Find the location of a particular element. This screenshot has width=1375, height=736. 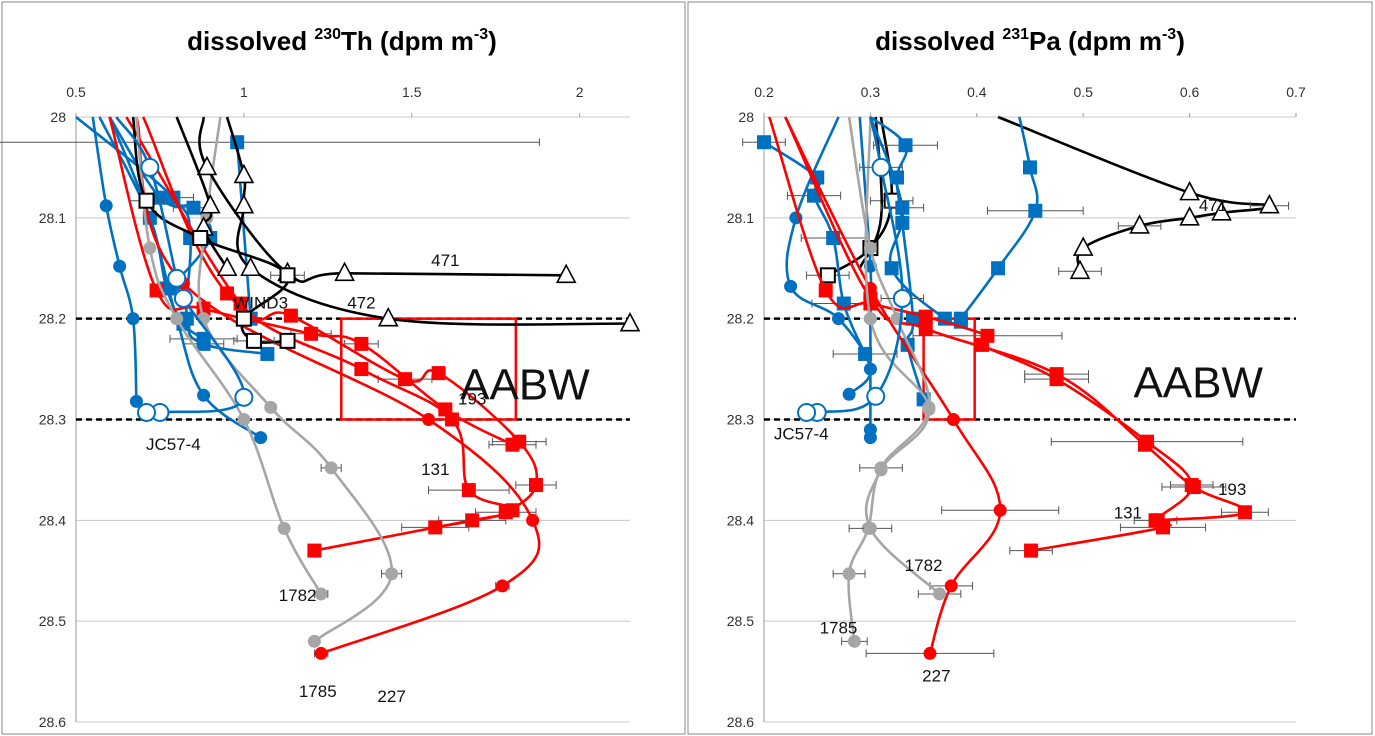

th230-ytick-label: 28.6 is located at coordinates (52, 722).